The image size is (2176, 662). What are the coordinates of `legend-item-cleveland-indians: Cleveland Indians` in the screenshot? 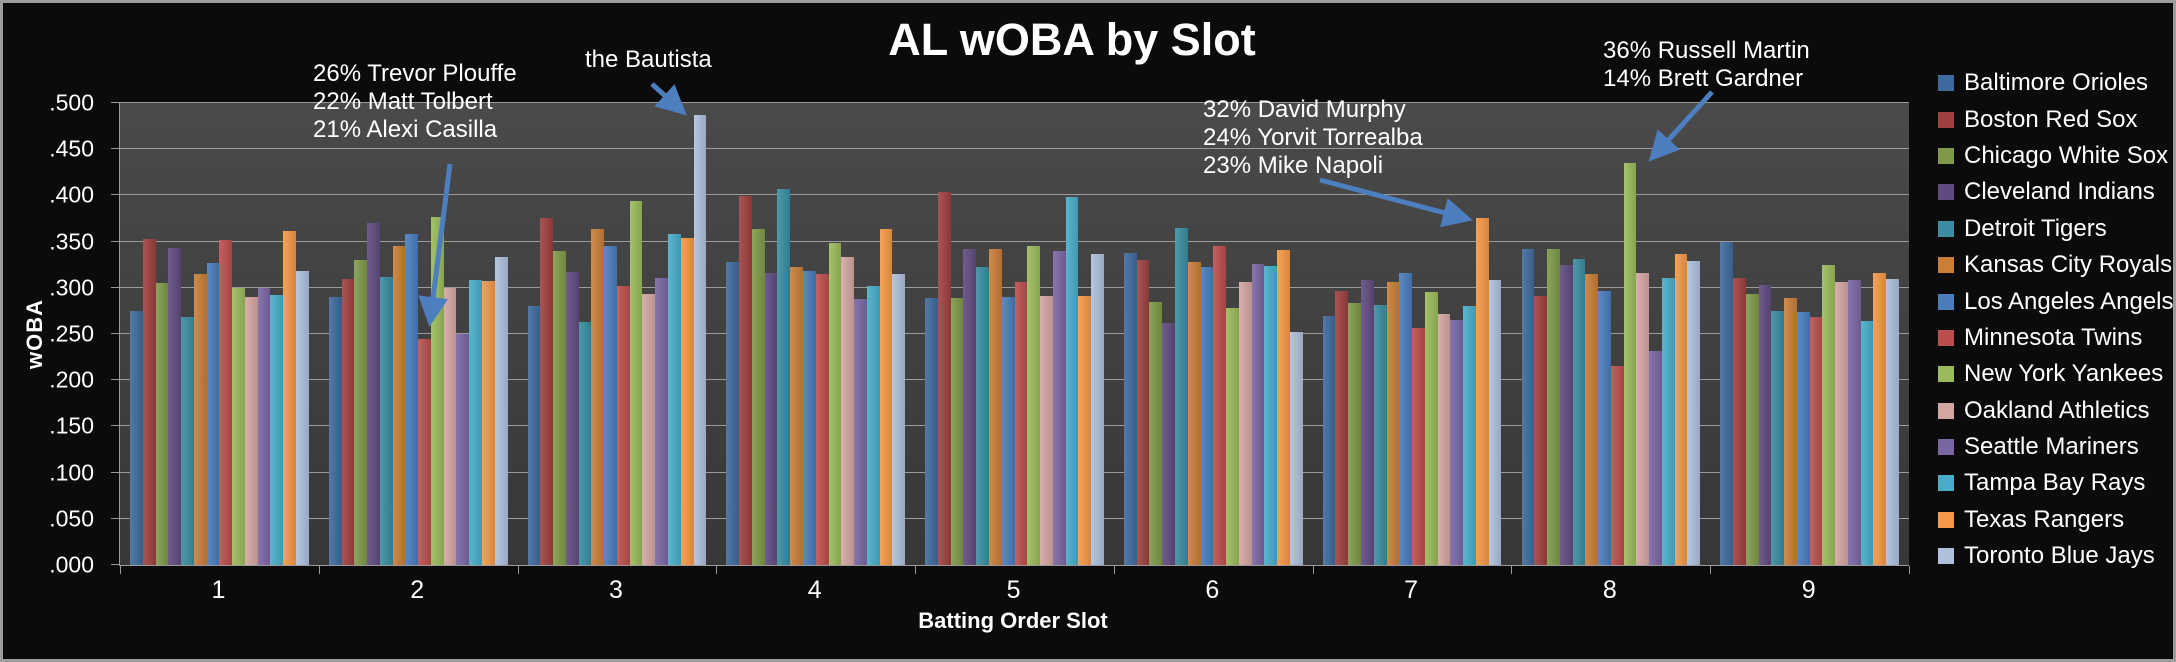 It's located at (2056, 192).